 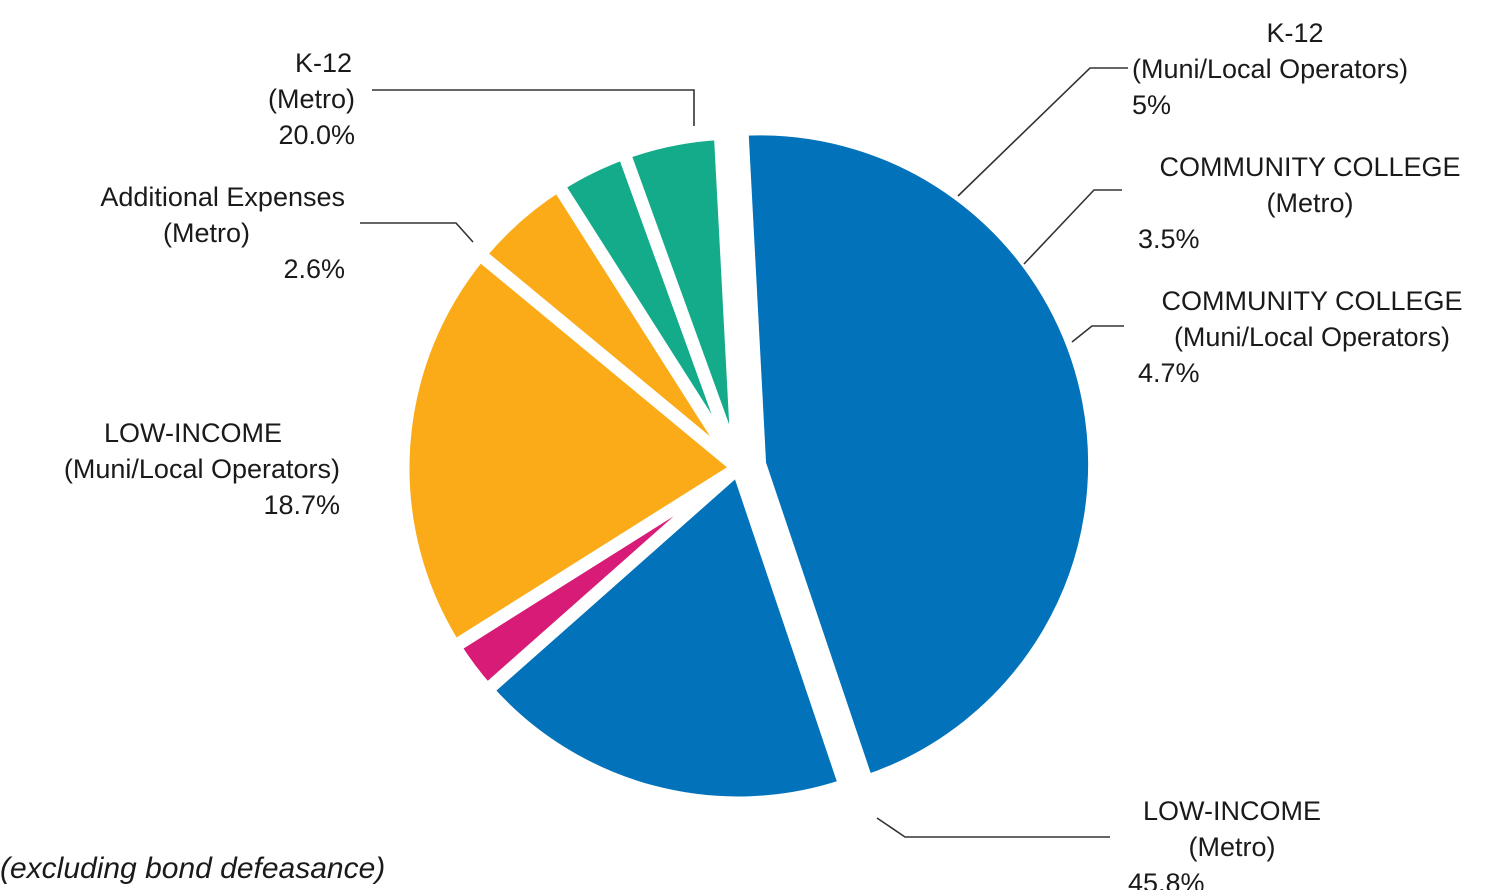 What do you see at coordinates (301, 505) in the screenshot?
I see `slice-value-label: 18.7%` at bounding box center [301, 505].